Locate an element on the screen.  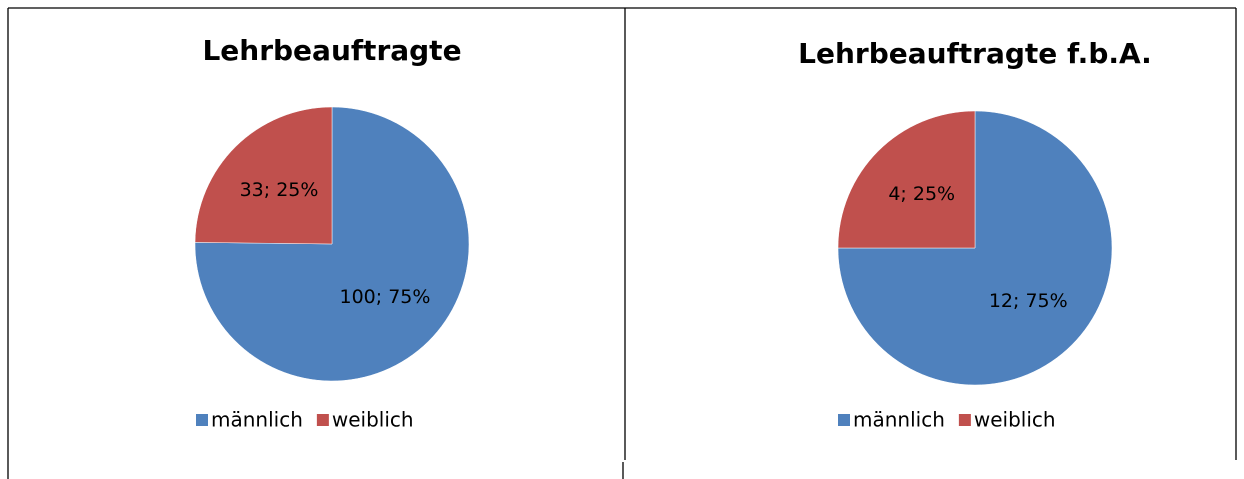
chart-title: Lehrbeauftragte f.b.A. is located at coordinates (975, 53).